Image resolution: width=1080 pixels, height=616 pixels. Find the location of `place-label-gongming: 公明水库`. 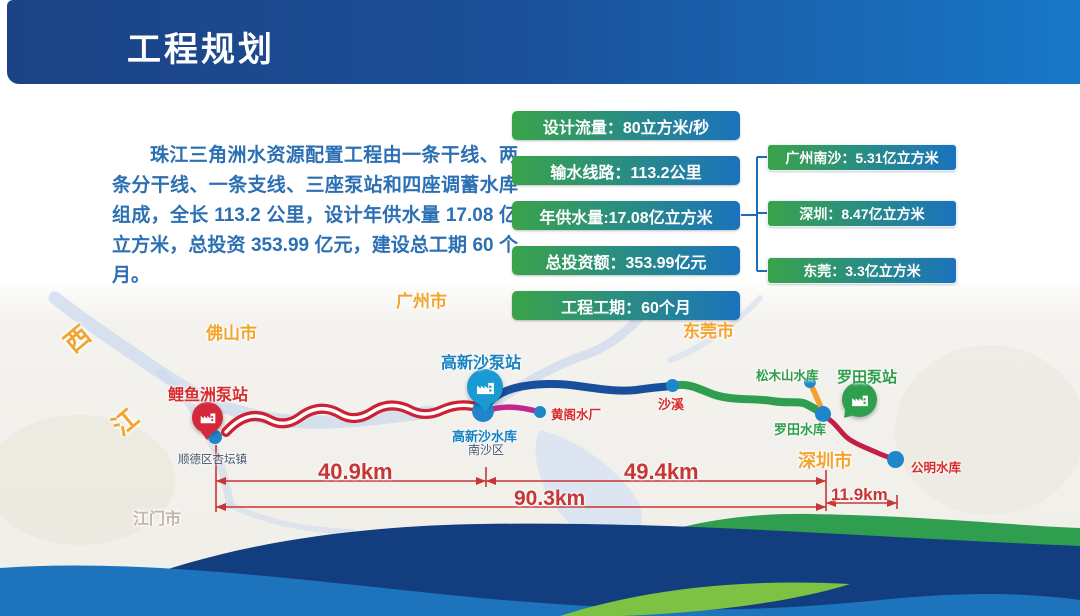

place-label-gongming: 公明水库 is located at coordinates (936, 468).